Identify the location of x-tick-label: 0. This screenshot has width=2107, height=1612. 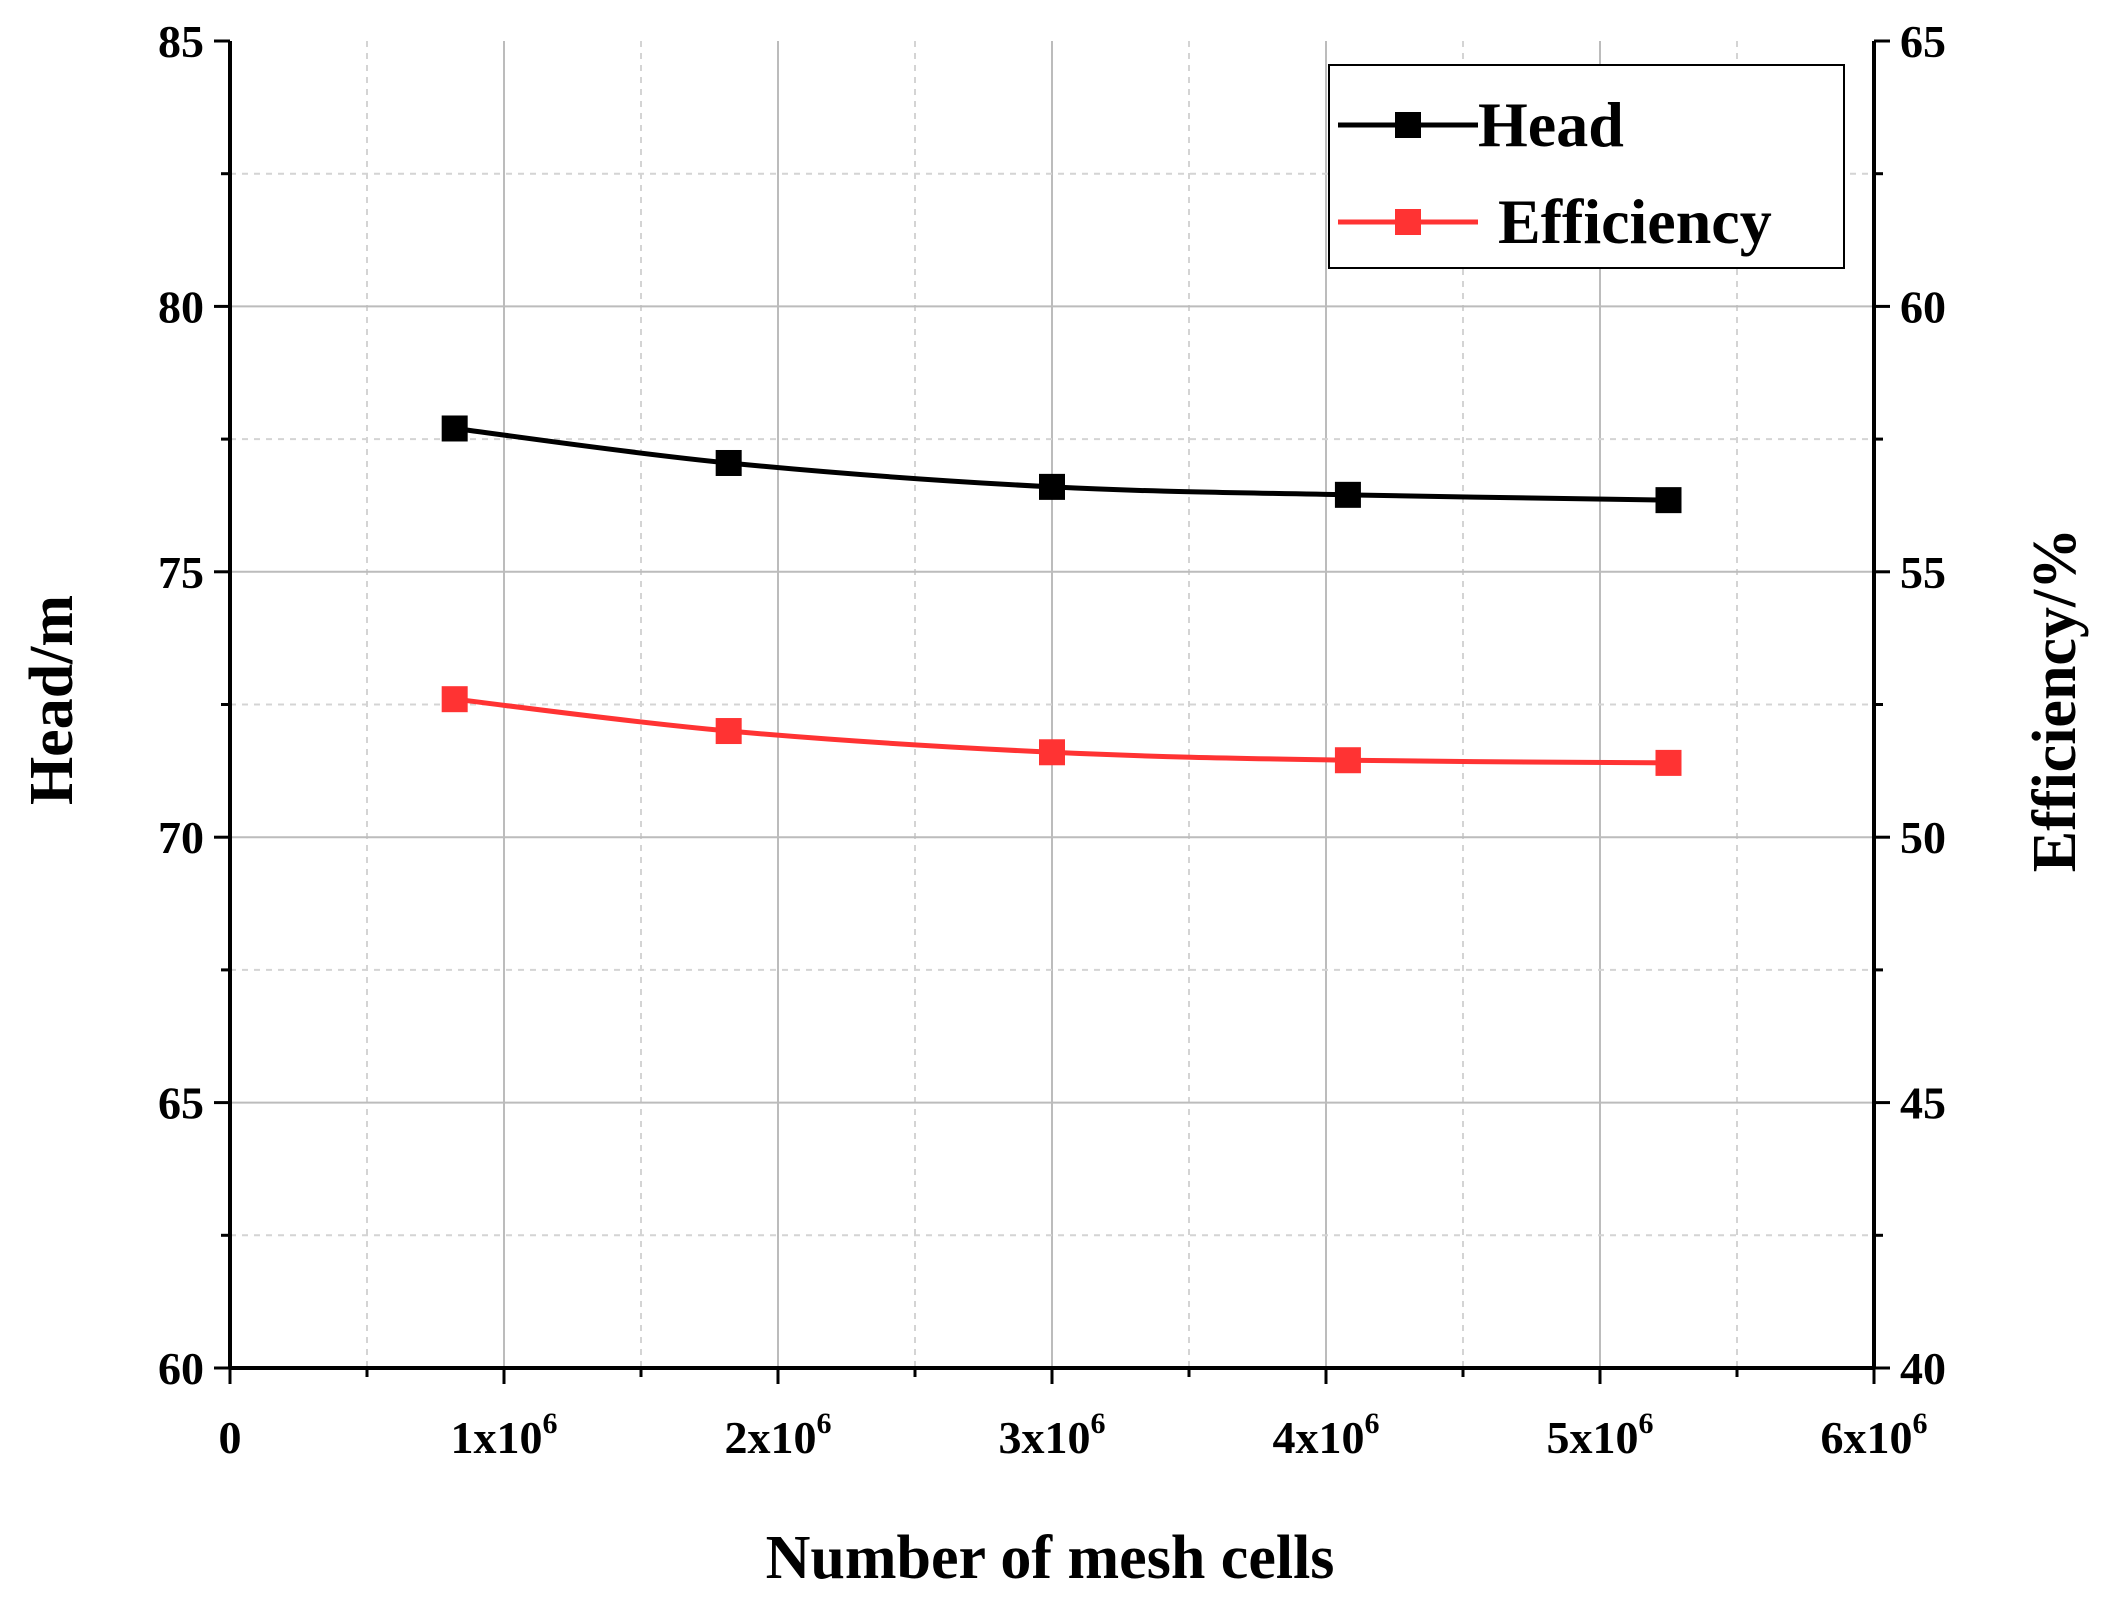
(230, 1437).